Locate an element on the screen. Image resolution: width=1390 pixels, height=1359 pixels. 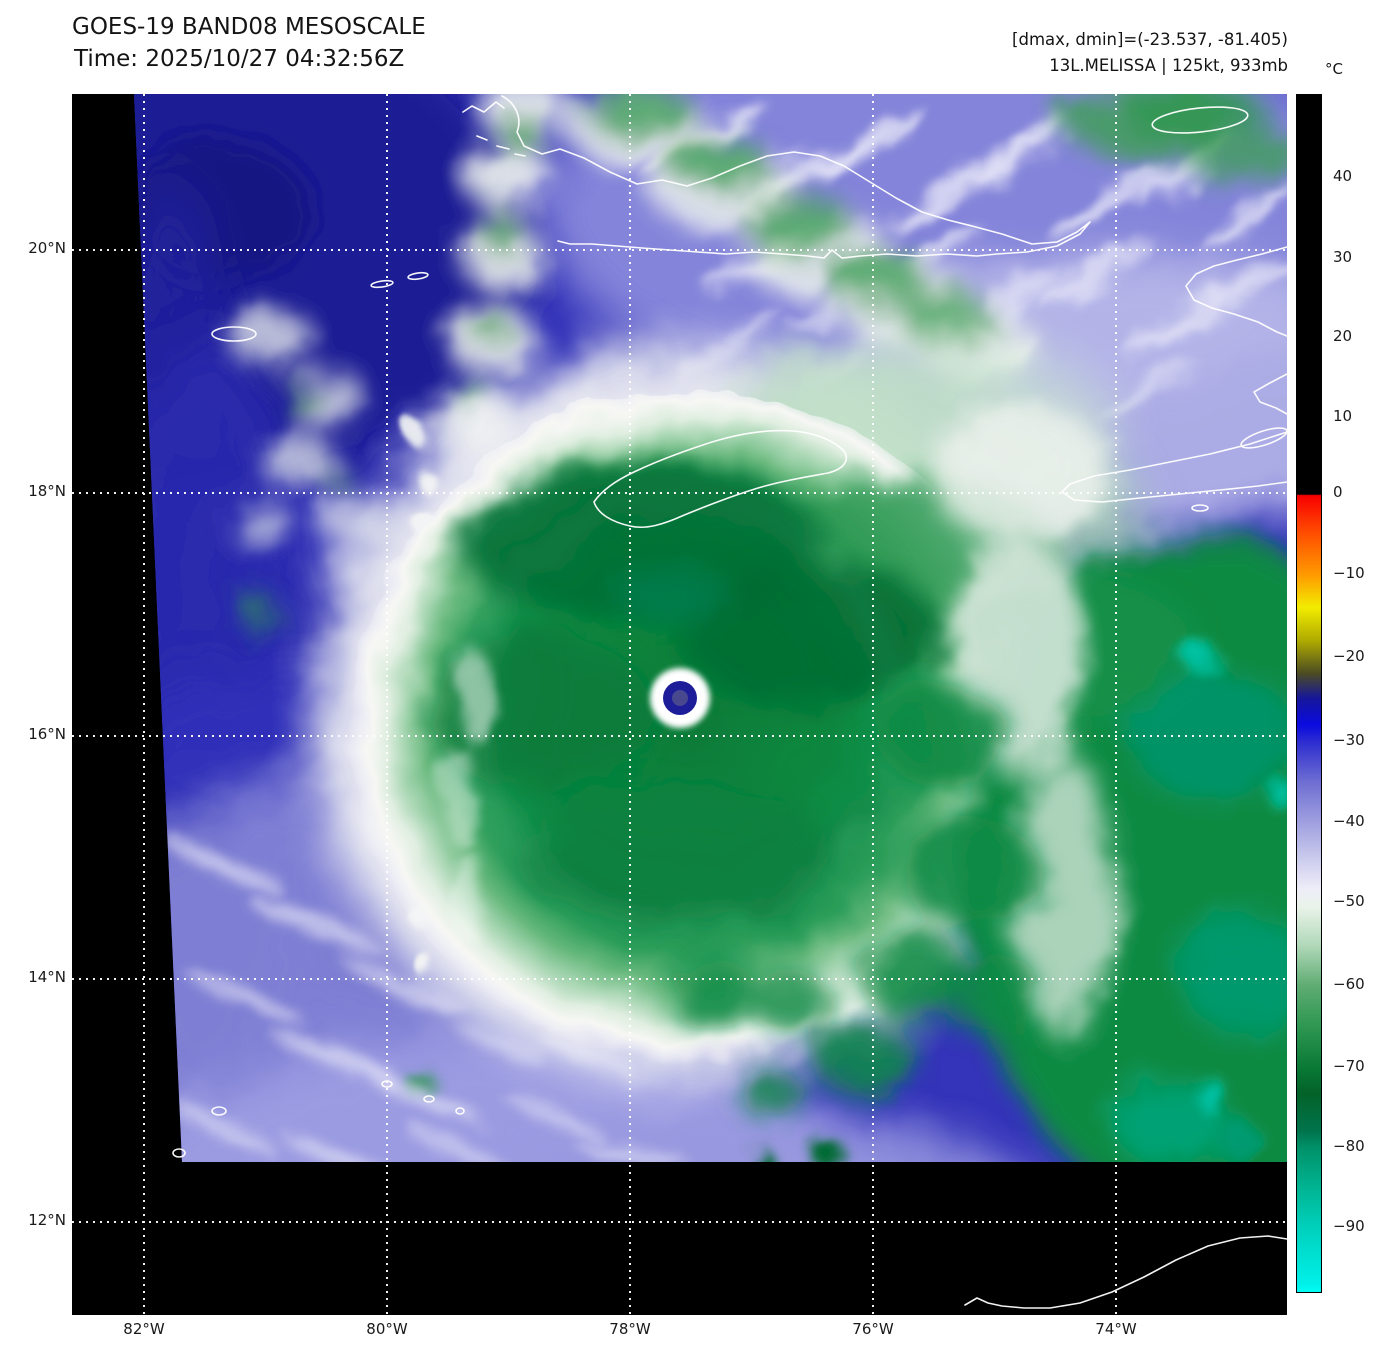
coastline-haiti-tiburon is located at coordinates (1174, 467).